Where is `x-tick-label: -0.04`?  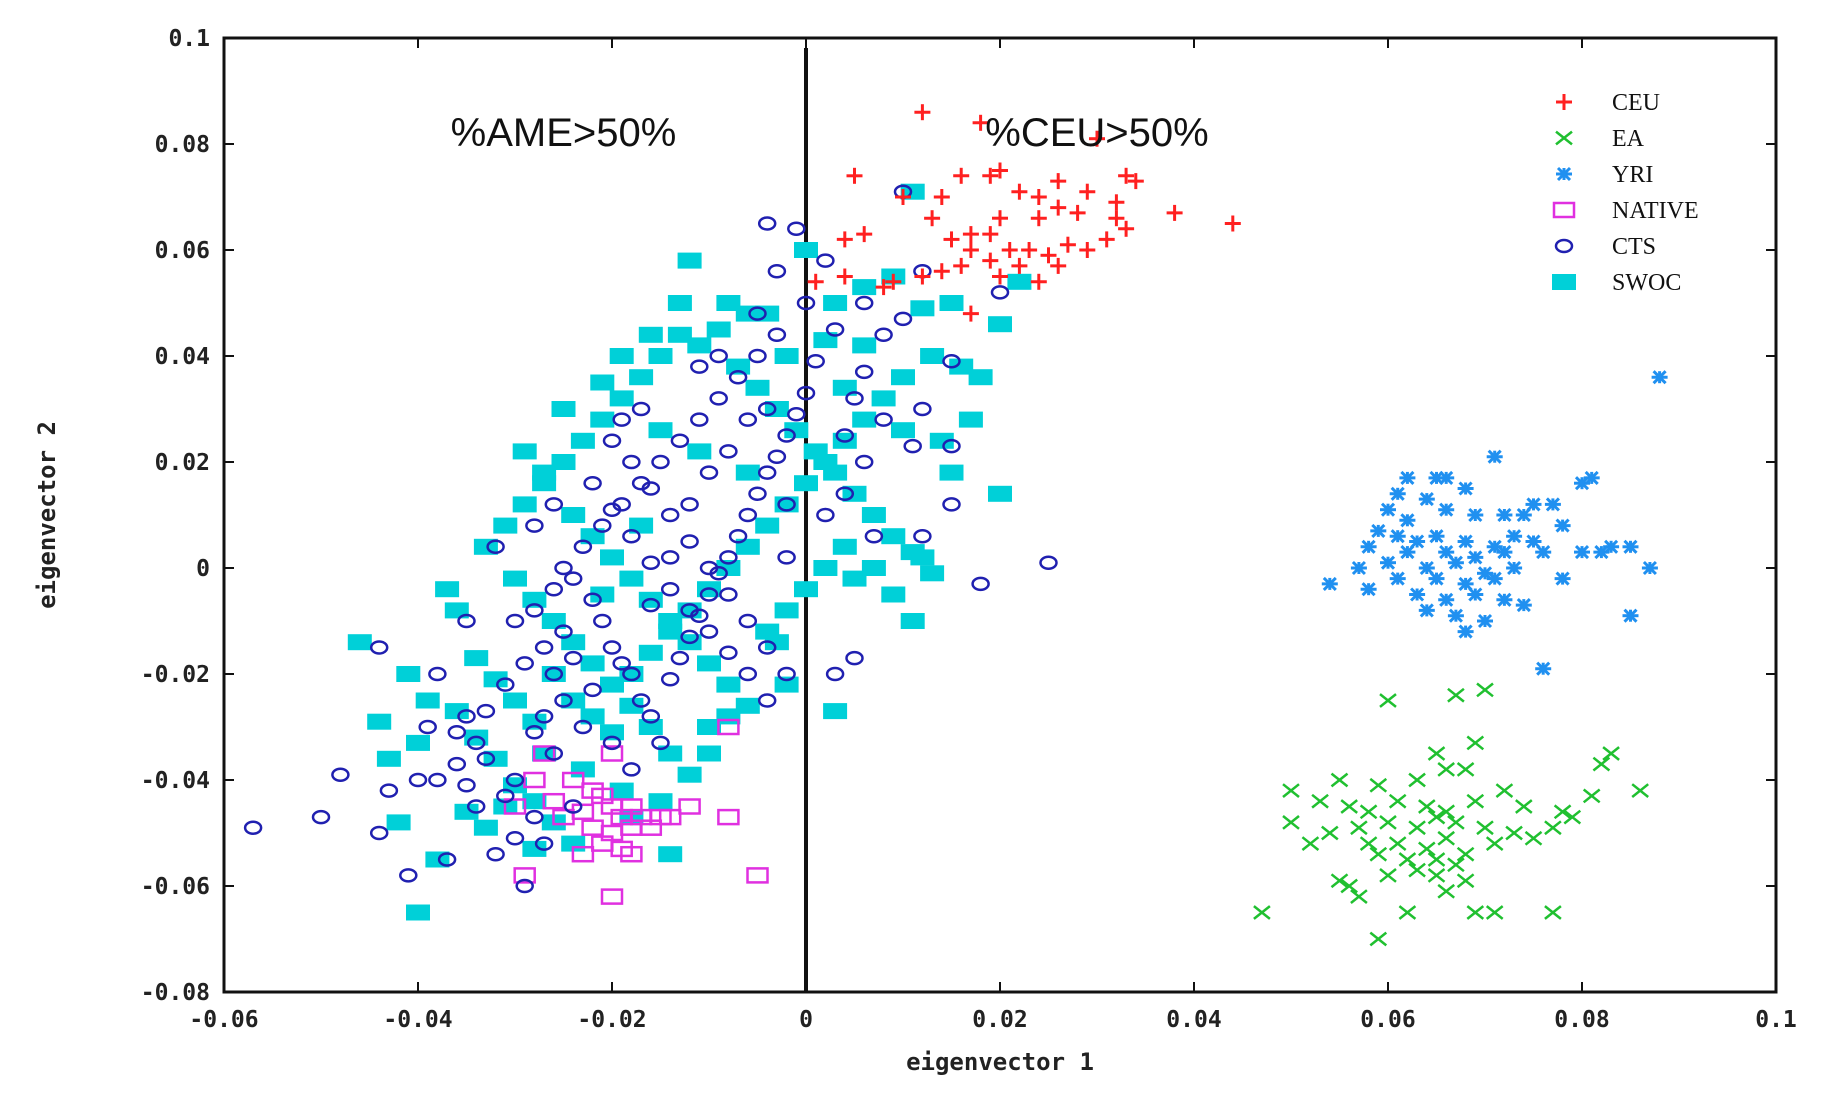
x-tick-label: -0.04 is located at coordinates (417, 1020).